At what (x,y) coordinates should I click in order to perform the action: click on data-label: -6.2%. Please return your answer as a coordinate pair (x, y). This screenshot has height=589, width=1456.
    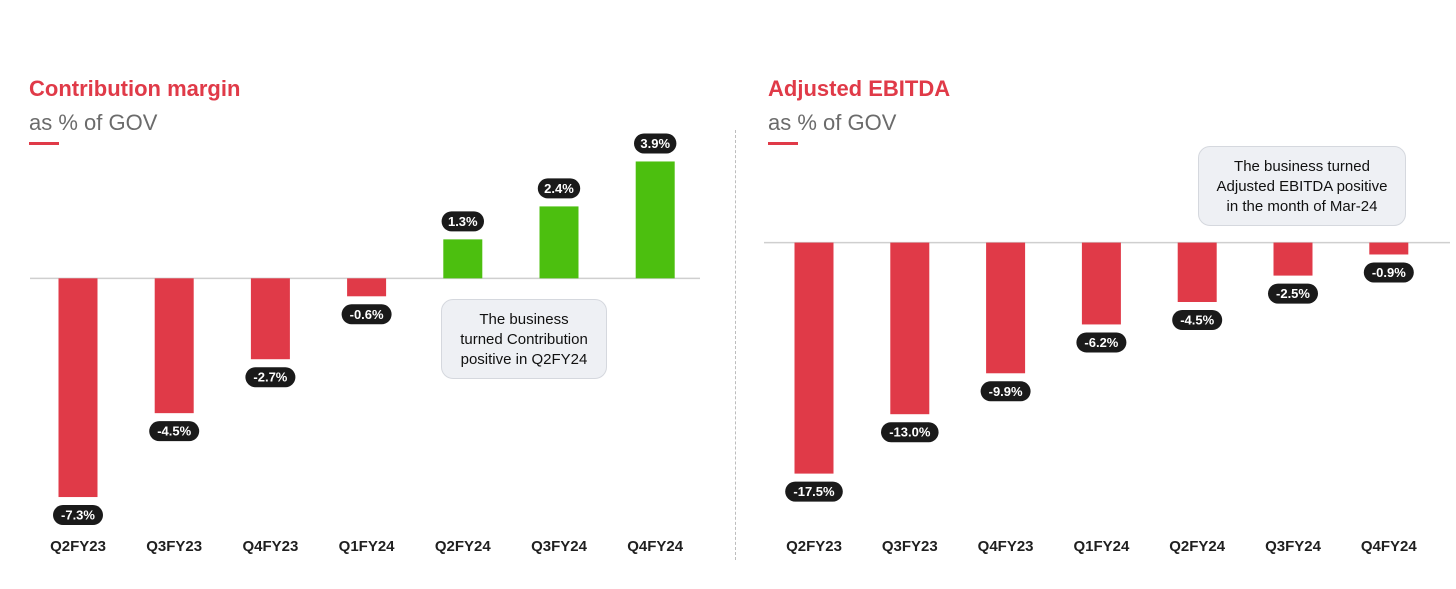
    Looking at the image, I should click on (1101, 342).